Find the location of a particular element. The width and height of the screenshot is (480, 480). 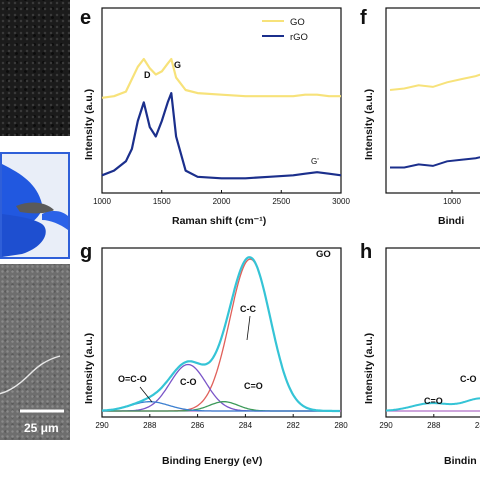

f-axes: 1000 is located at coordinates (432, 106).